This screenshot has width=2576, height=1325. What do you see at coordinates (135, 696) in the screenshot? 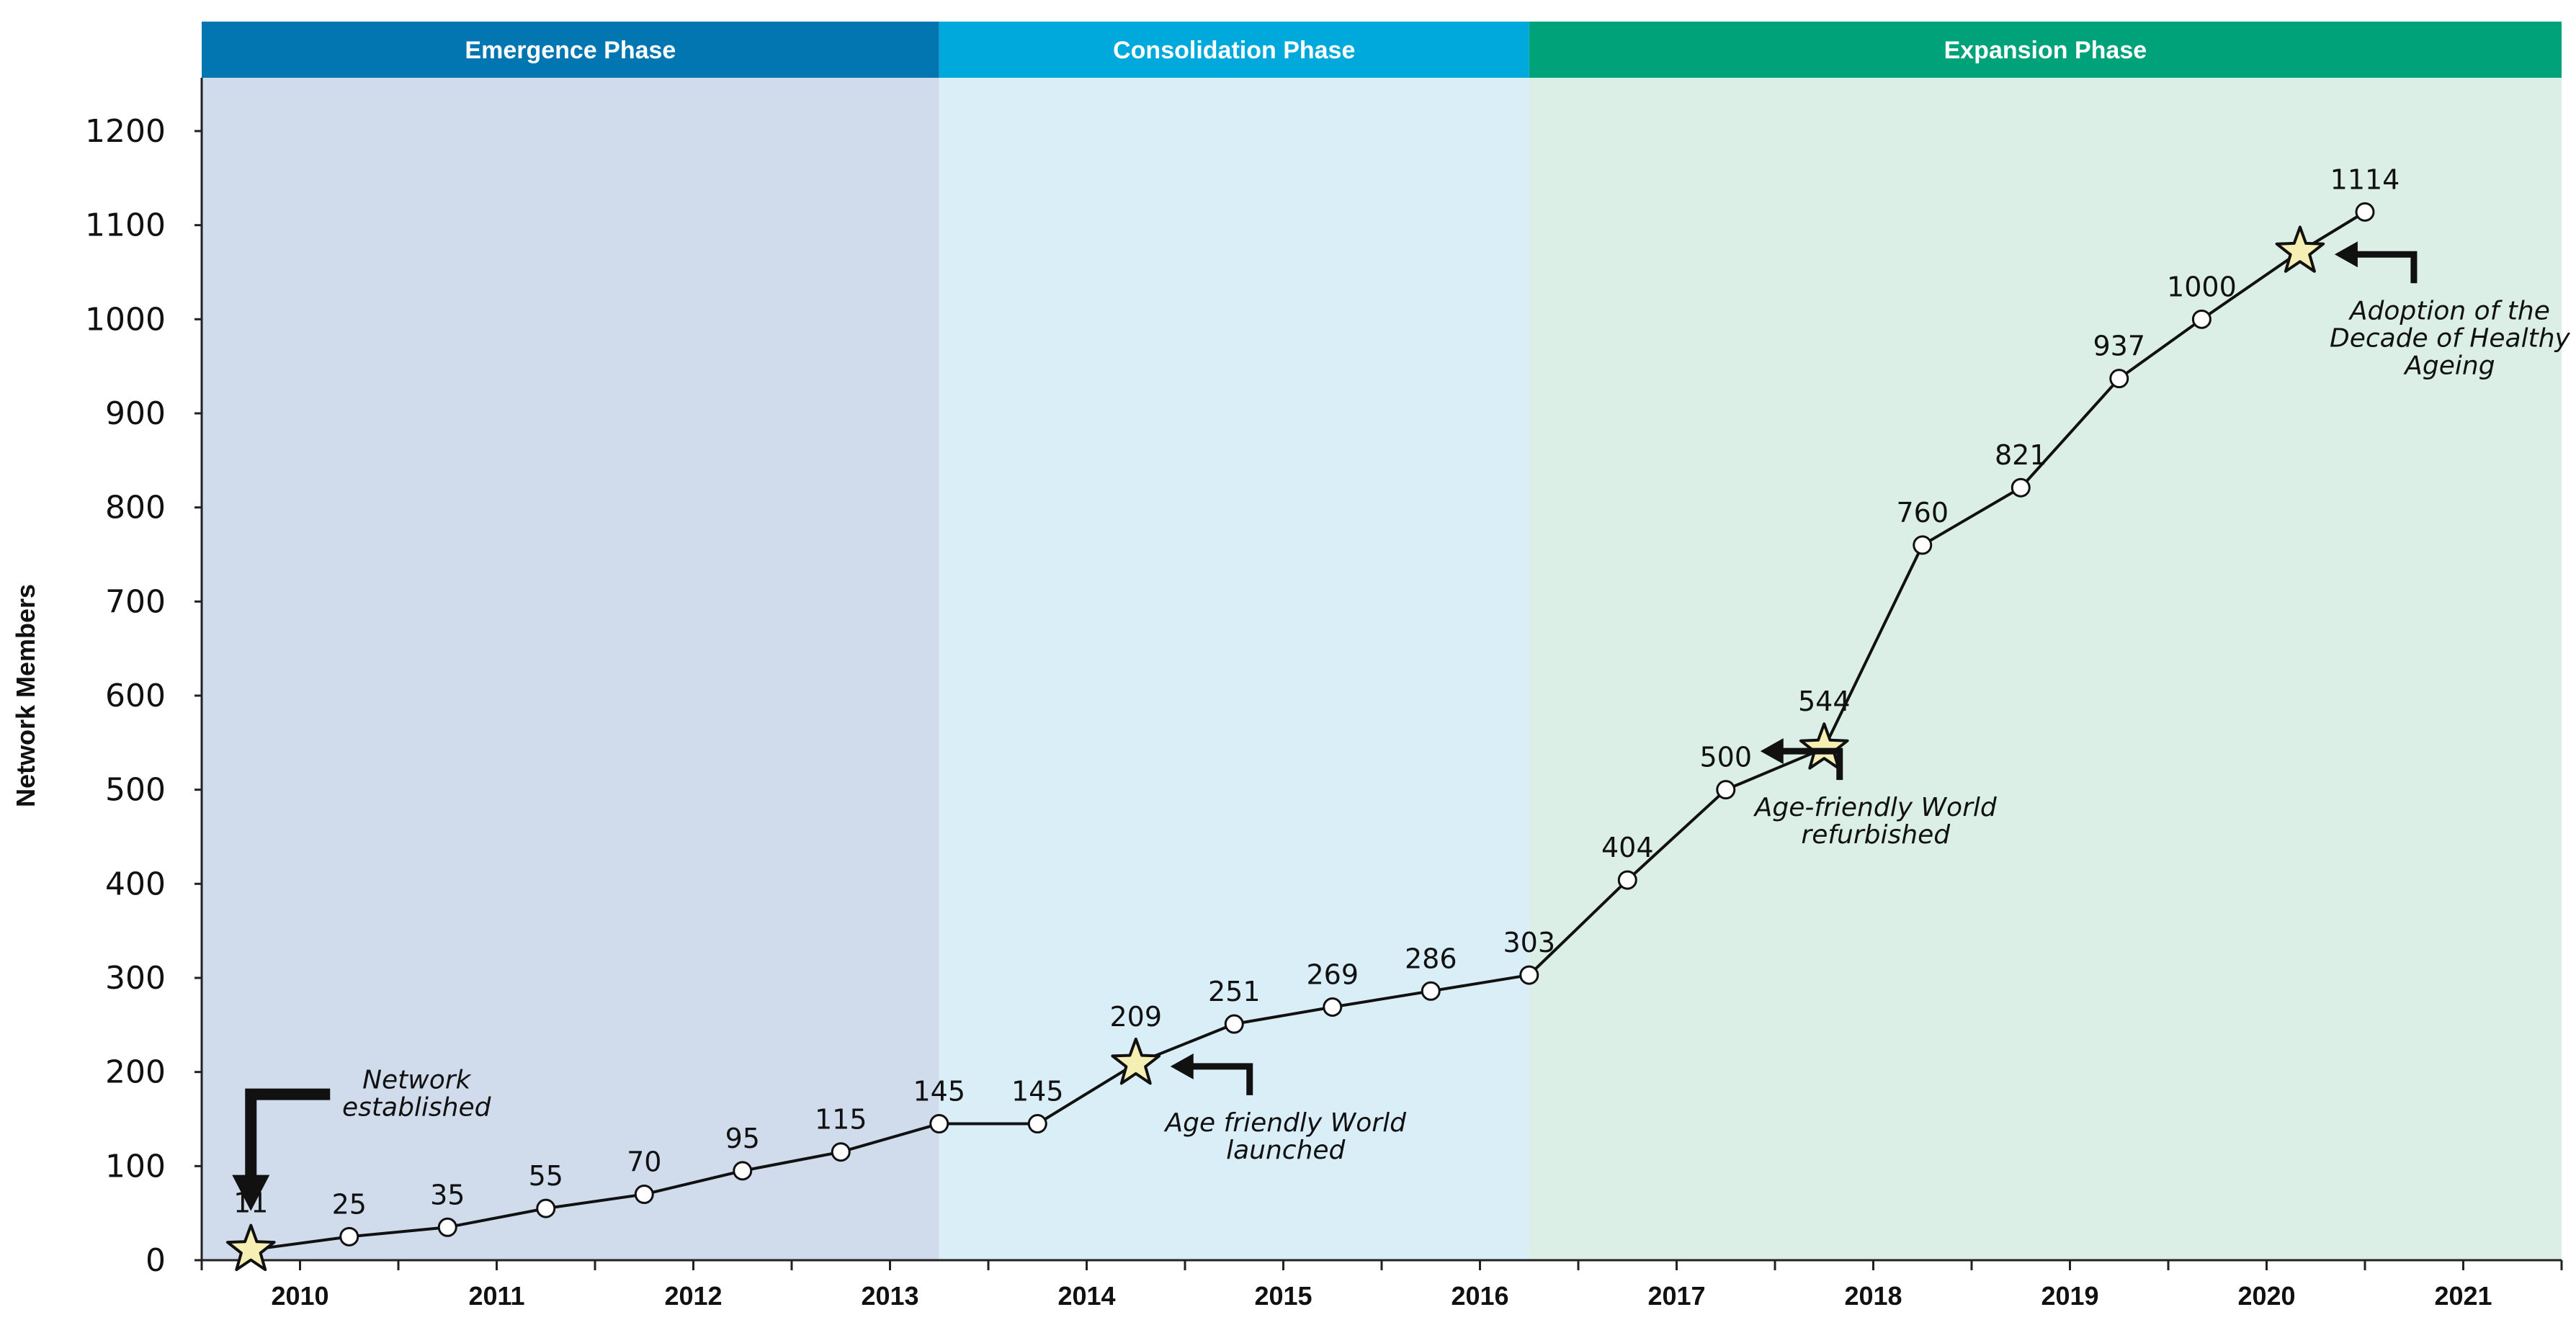
I see `y-tick-label: 600` at bounding box center [135, 696].